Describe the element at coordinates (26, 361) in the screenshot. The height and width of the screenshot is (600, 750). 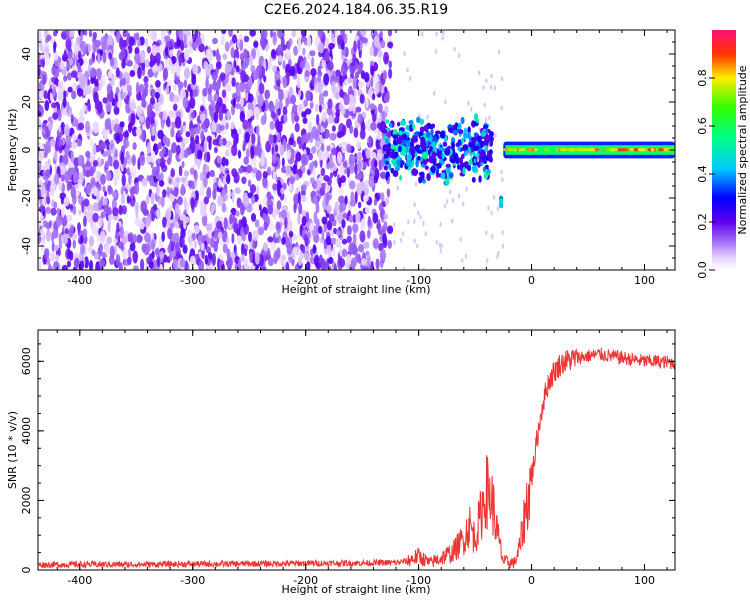
I see `y-tick-label: 6000` at that location.